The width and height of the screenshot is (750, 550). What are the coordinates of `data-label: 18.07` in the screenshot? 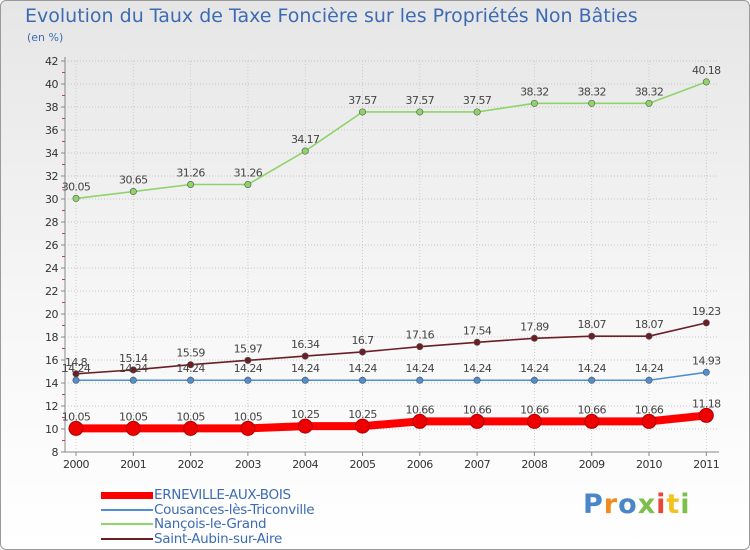 It's located at (649, 324).